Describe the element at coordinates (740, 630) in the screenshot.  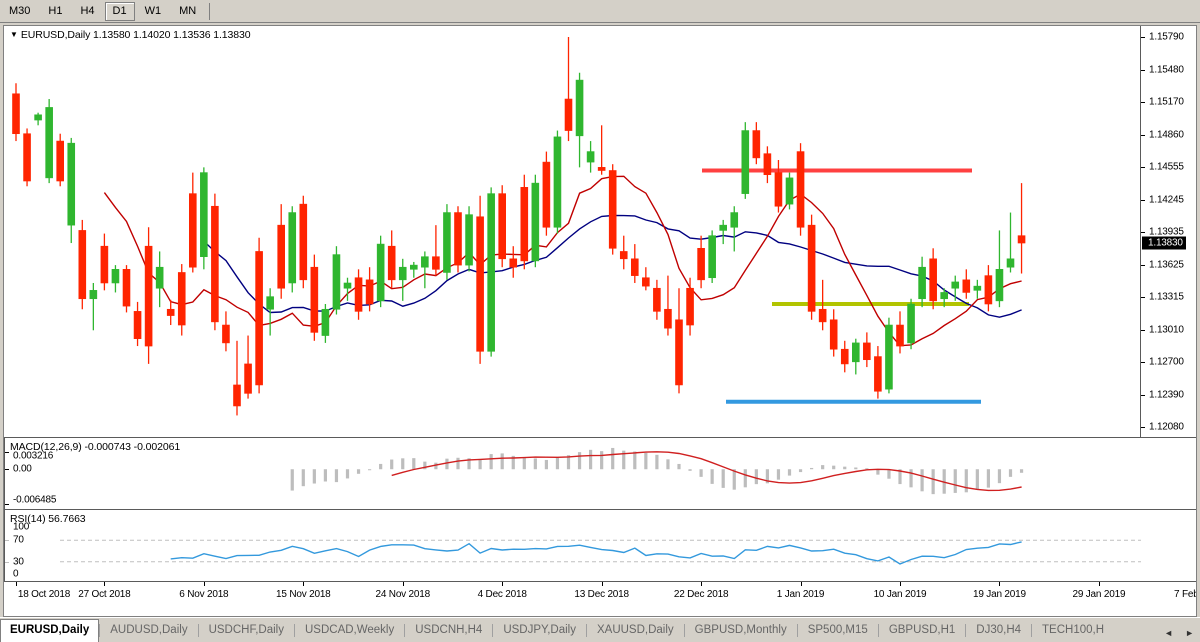
I see `chart-tab-gbpusd-monthly: GBPUSD,Monthly` at that location.